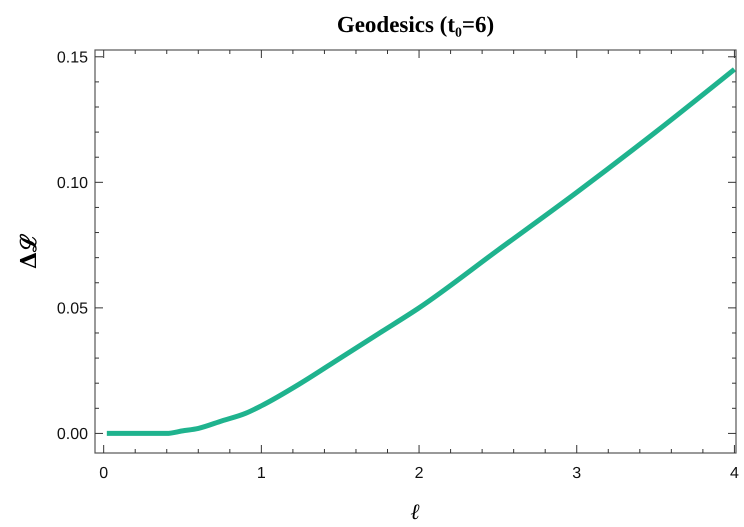  I want to click on y-tick-label: 0.05, so click(72, 309).